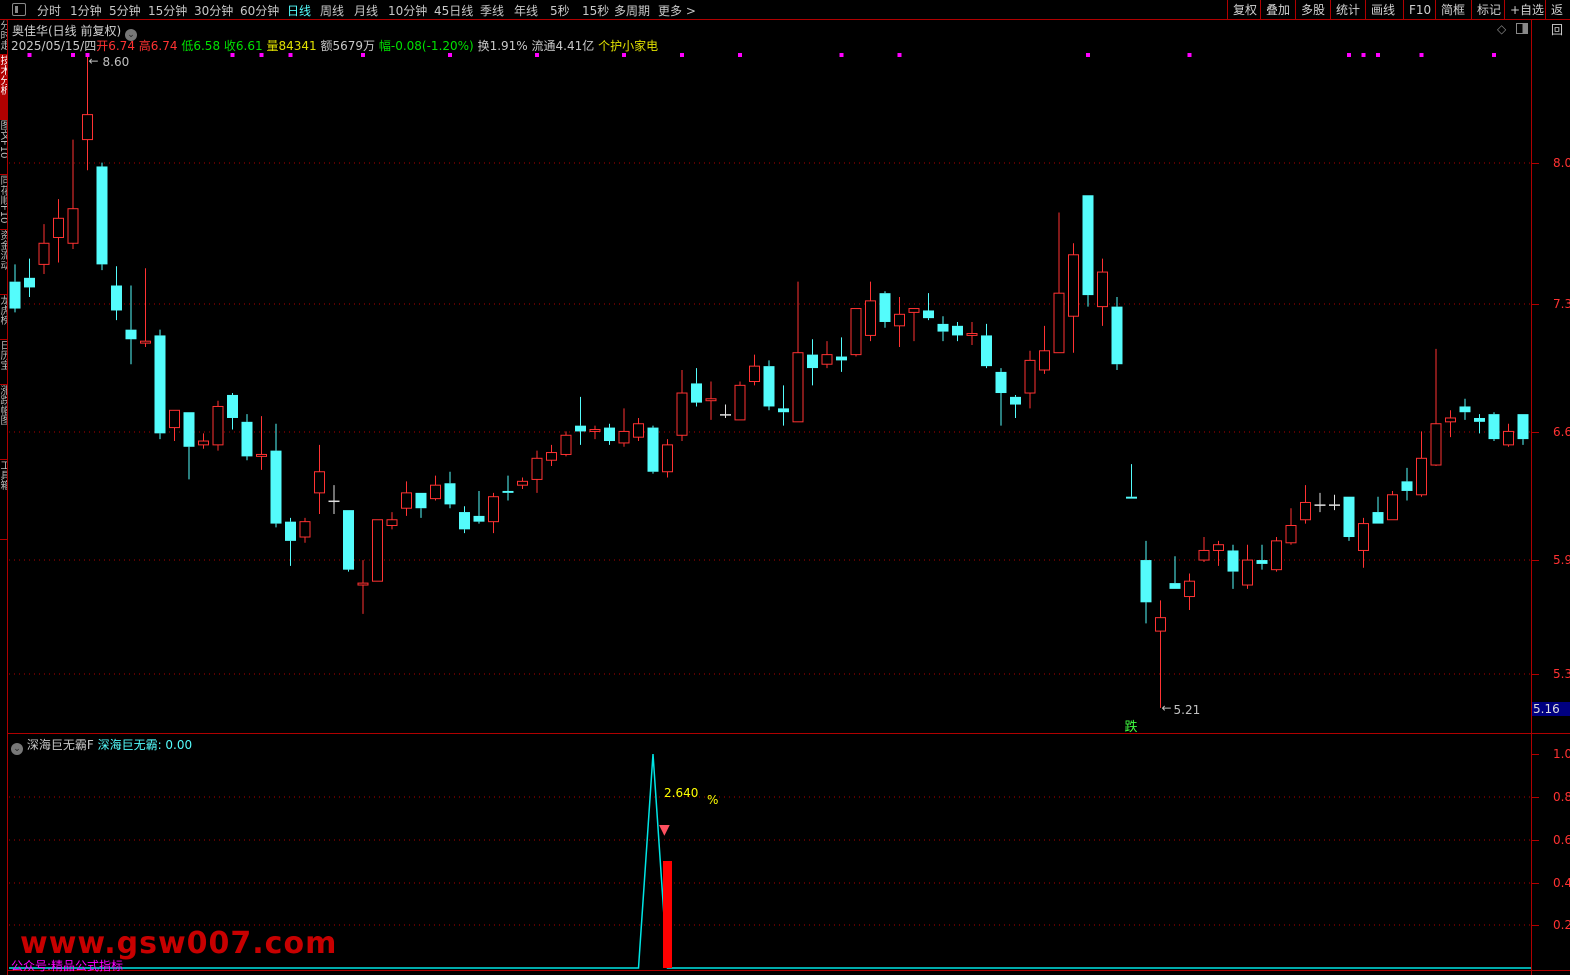 Image resolution: width=1570 pixels, height=975 pixels. What do you see at coordinates (144, 46) in the screenshot?
I see `high-label: 高` at bounding box center [144, 46].